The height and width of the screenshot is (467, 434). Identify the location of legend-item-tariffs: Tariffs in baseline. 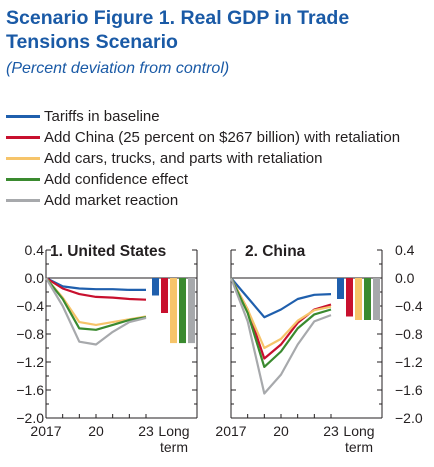
(220, 116).